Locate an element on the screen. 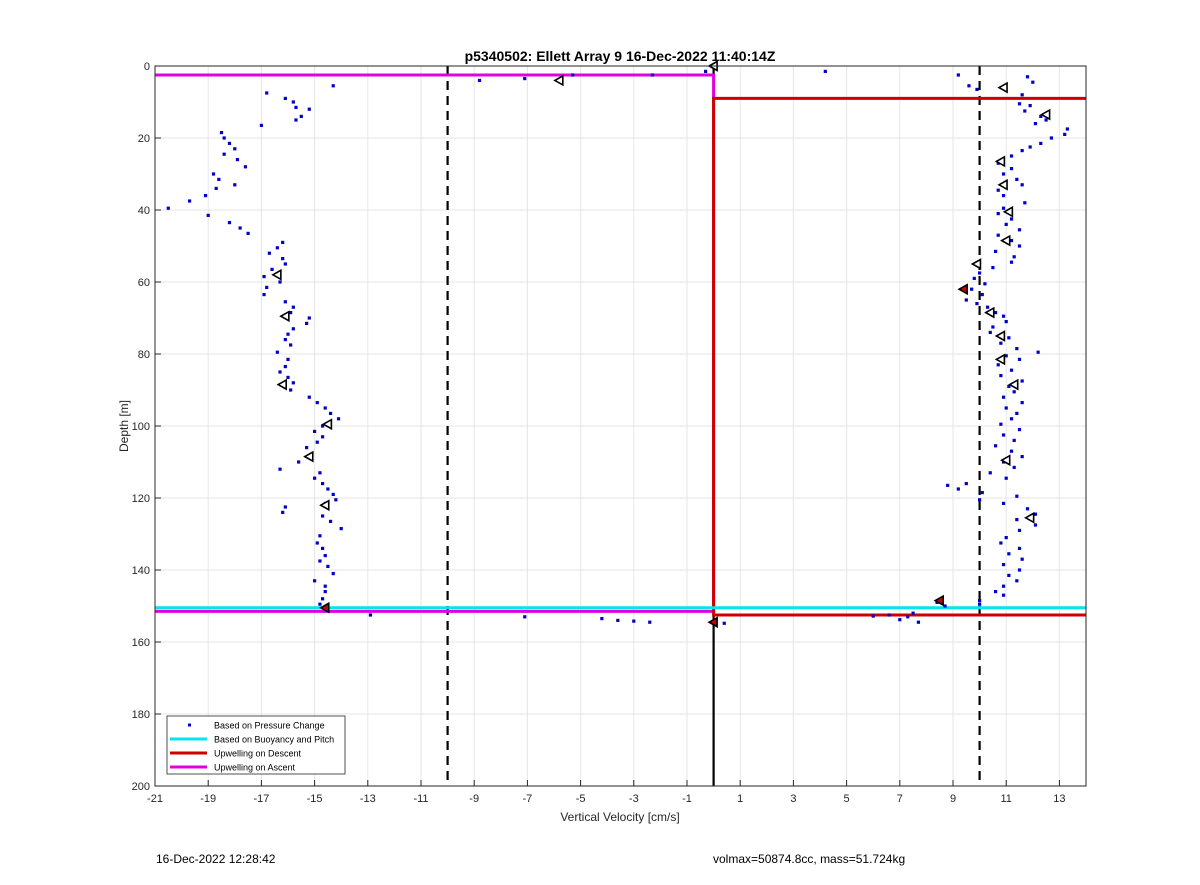 Image resolution: width=1200 pixels, height=885 pixels. x-tick-label: -11 is located at coordinates (420, 799).